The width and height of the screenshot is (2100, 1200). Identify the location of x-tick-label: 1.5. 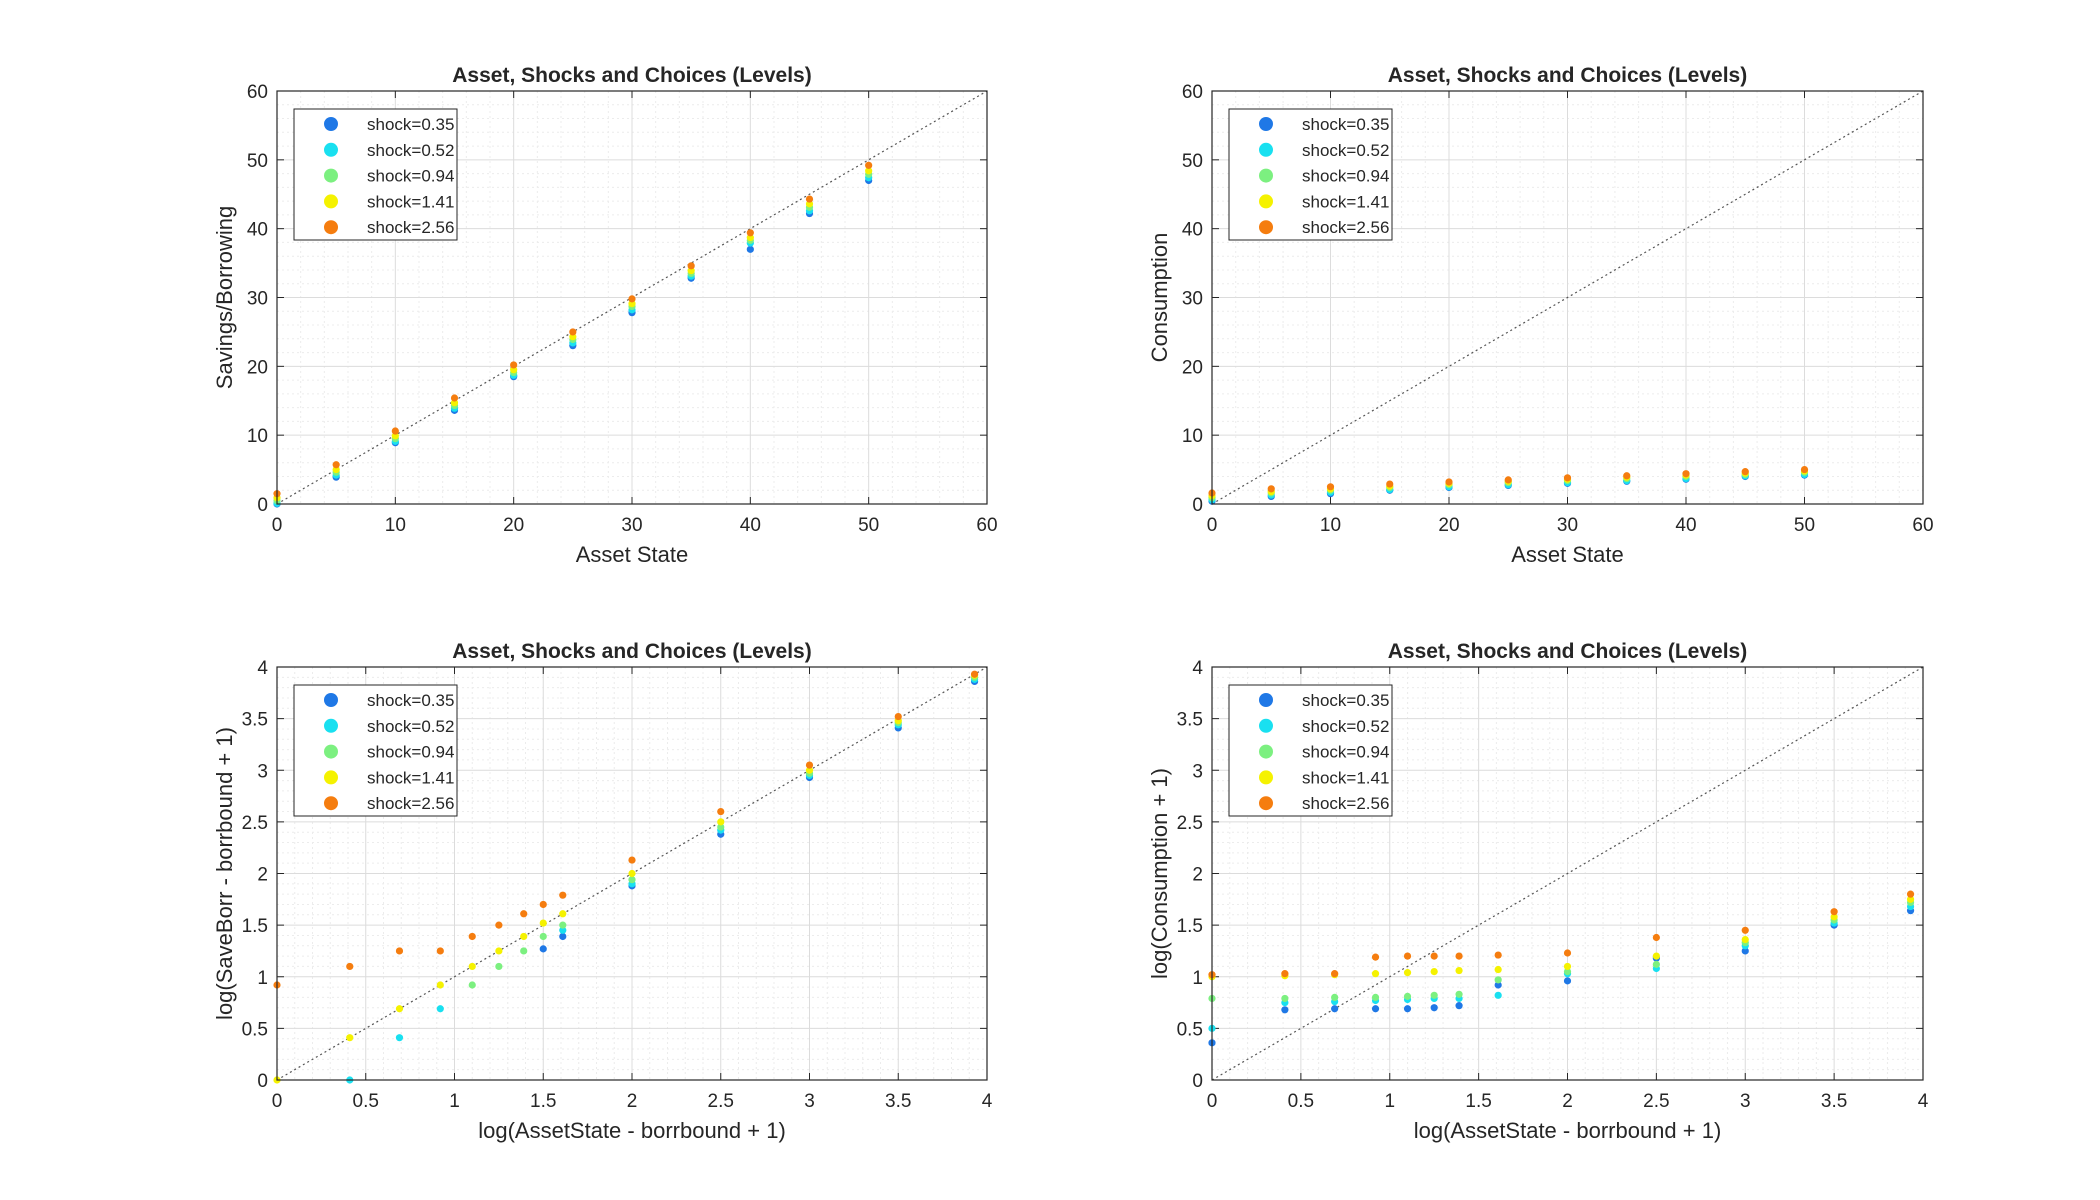
(1478, 1101).